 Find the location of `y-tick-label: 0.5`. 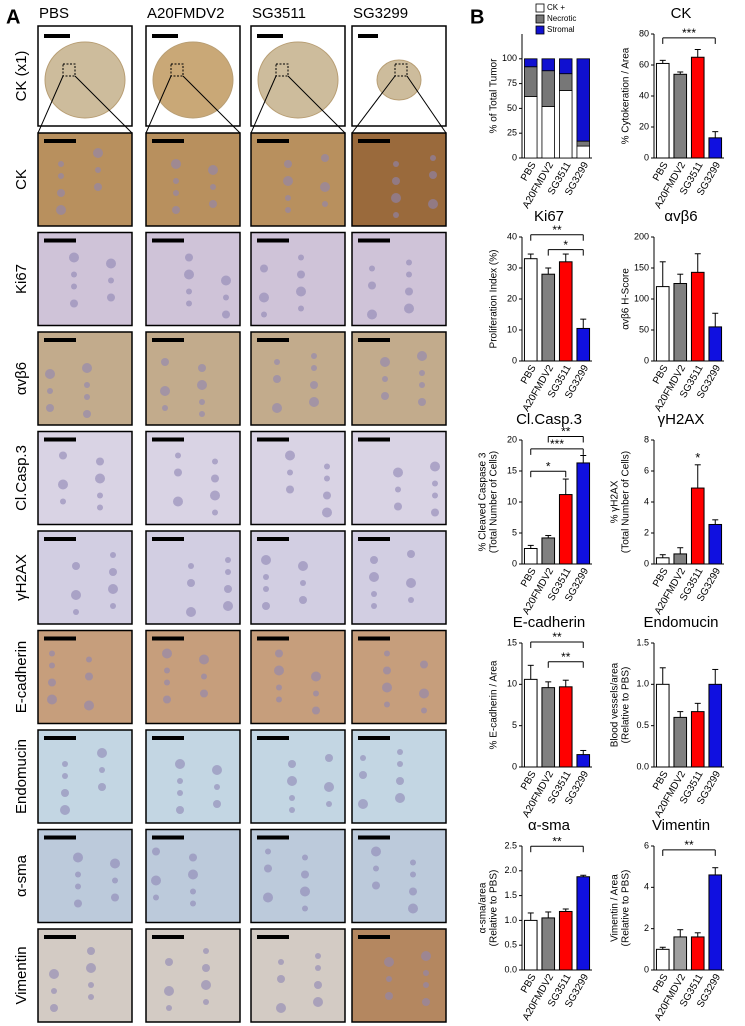

y-tick-label: 0.5 is located at coordinates (642, 725).